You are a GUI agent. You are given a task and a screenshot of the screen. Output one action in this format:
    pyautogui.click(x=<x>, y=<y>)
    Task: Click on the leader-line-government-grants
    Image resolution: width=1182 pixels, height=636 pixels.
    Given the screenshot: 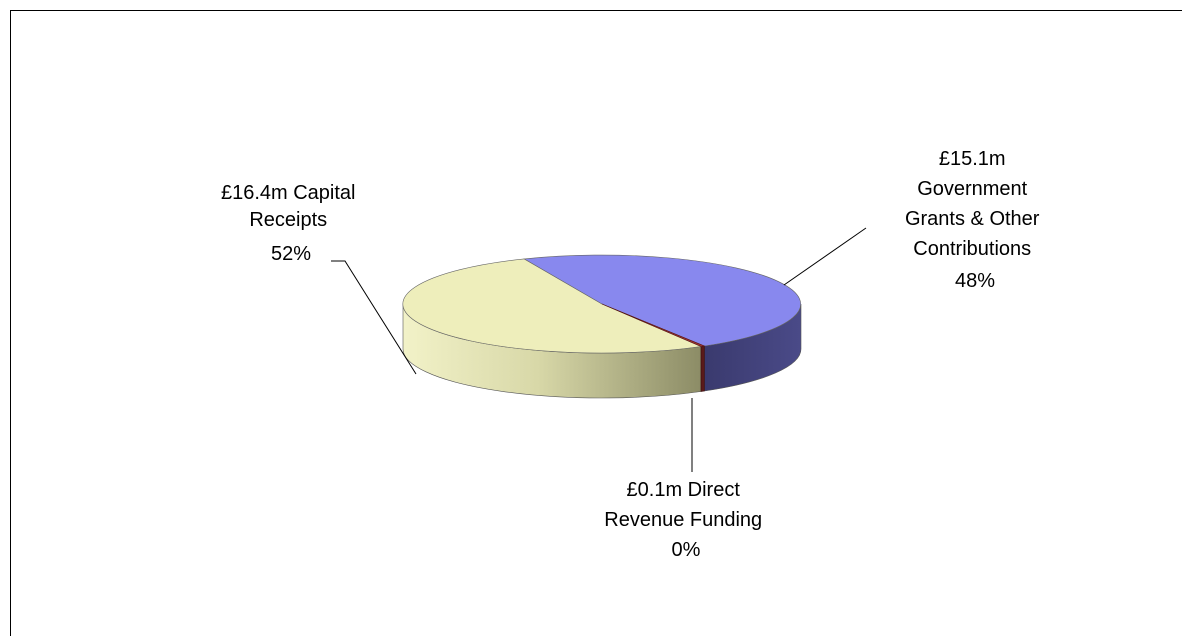 What is the action you would take?
    pyautogui.click(x=825, y=256)
    